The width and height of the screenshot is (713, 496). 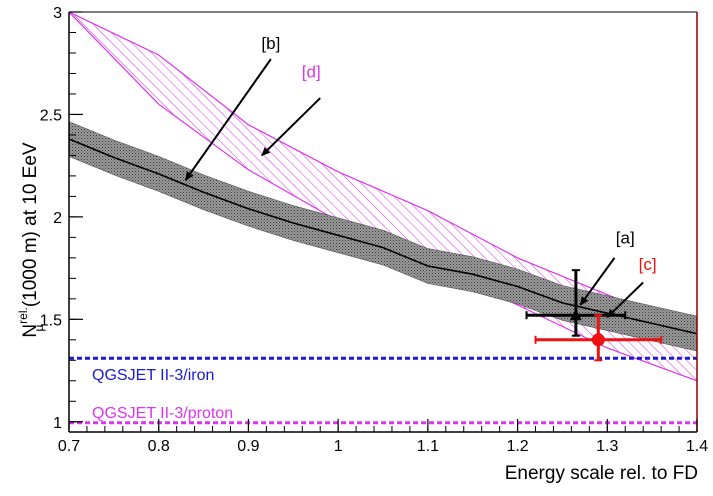 What do you see at coordinates (697, 446) in the screenshot?
I see `x-tick-label: 1.4` at bounding box center [697, 446].